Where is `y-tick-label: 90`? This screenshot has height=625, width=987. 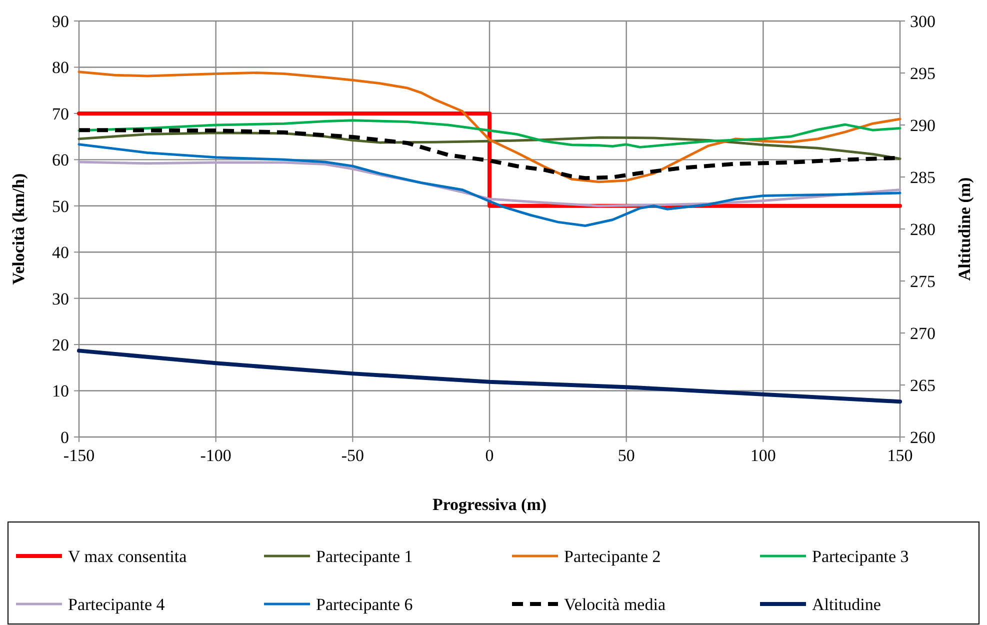
y-tick-label: 90 is located at coordinates (60, 21).